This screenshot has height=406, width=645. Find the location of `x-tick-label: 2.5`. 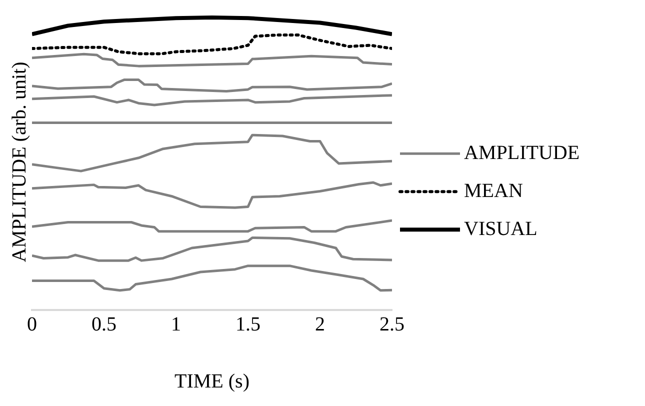

x-tick-label: 2.5 is located at coordinates (392, 324).